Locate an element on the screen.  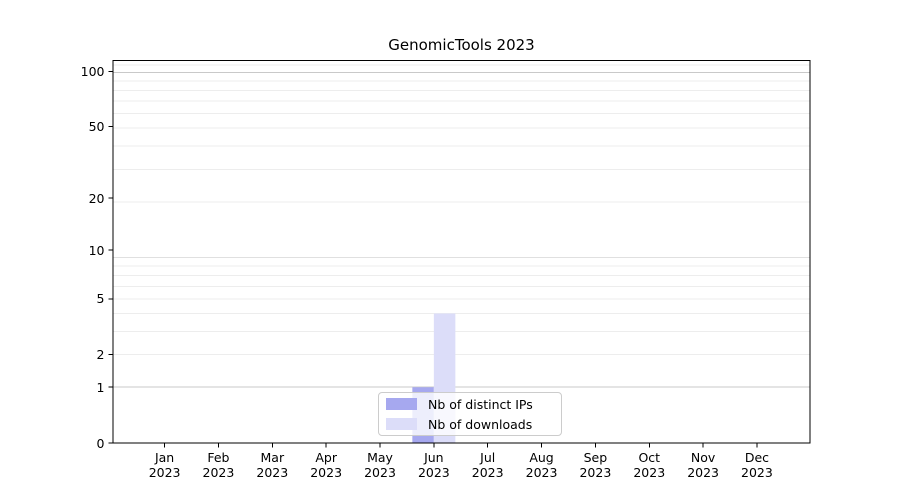
x-tick-label-may: May 2023 is located at coordinates (380, 465).